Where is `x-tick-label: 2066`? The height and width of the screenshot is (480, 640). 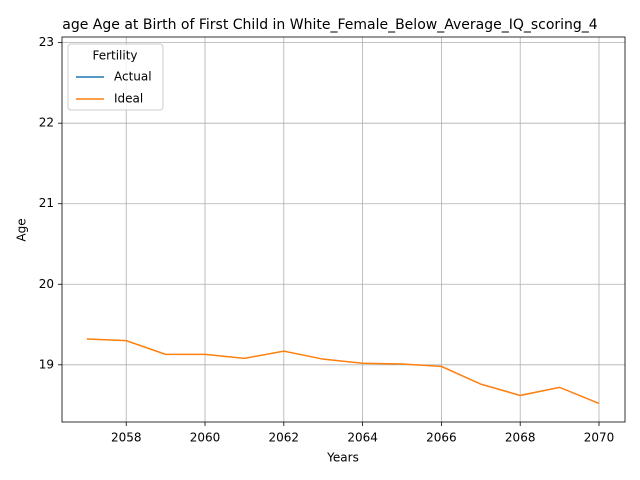
x-tick-label: 2066 is located at coordinates (441, 438).